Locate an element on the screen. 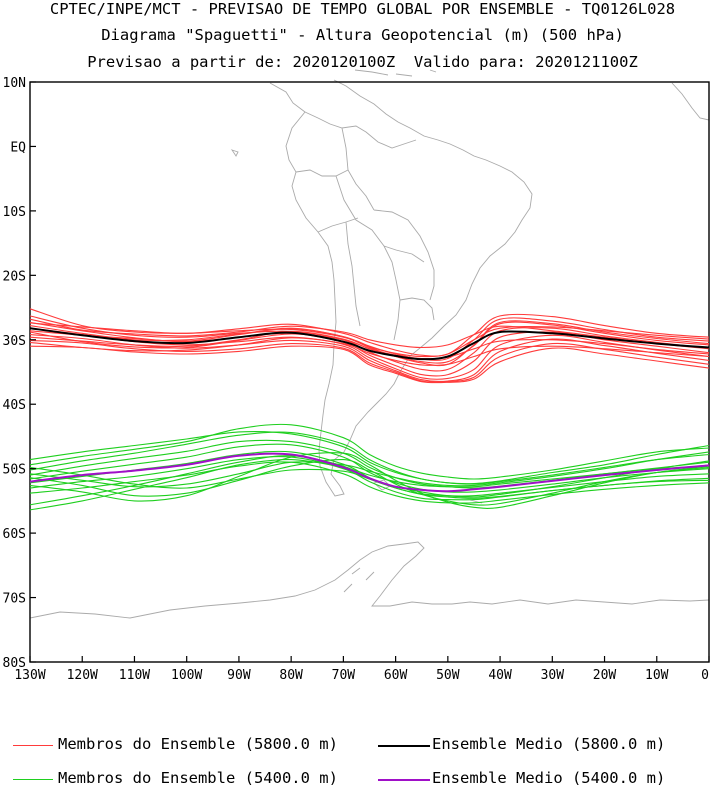  legend-label-mean-5400: Ensemble Medio (5400.0 m) is located at coordinates (549, 778).